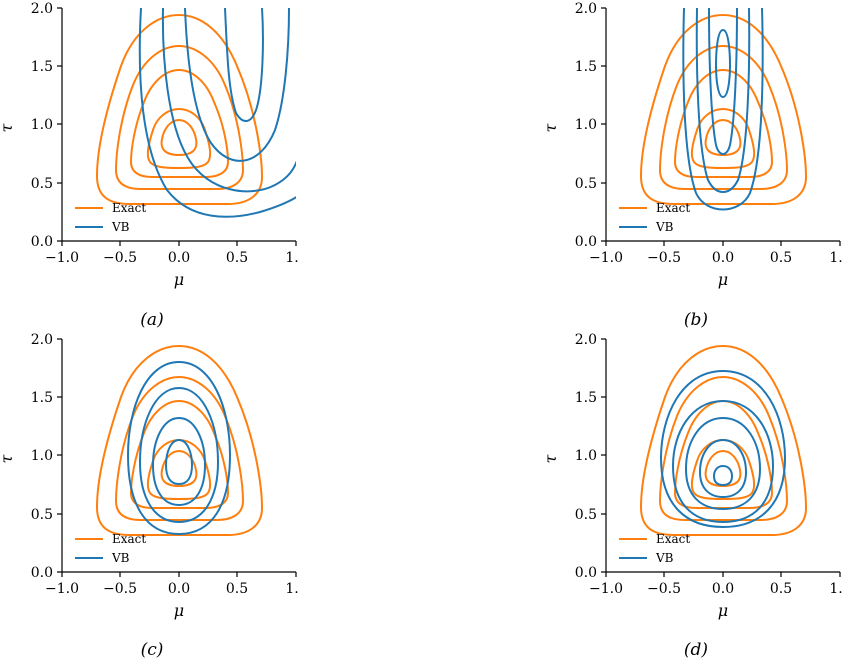 The image size is (852, 665). What do you see at coordinates (151, 320) in the screenshot?
I see `panel-caption: (a)` at bounding box center [151, 320].